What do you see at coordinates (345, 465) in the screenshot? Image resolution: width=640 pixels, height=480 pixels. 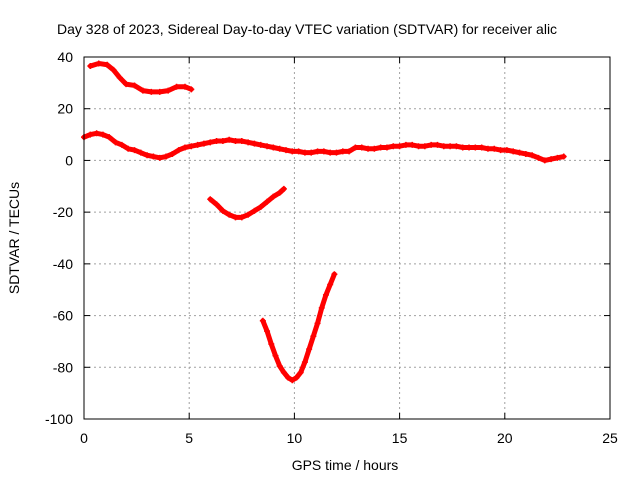 I see `x-axis-label: GPS time / hours` at bounding box center [345, 465].